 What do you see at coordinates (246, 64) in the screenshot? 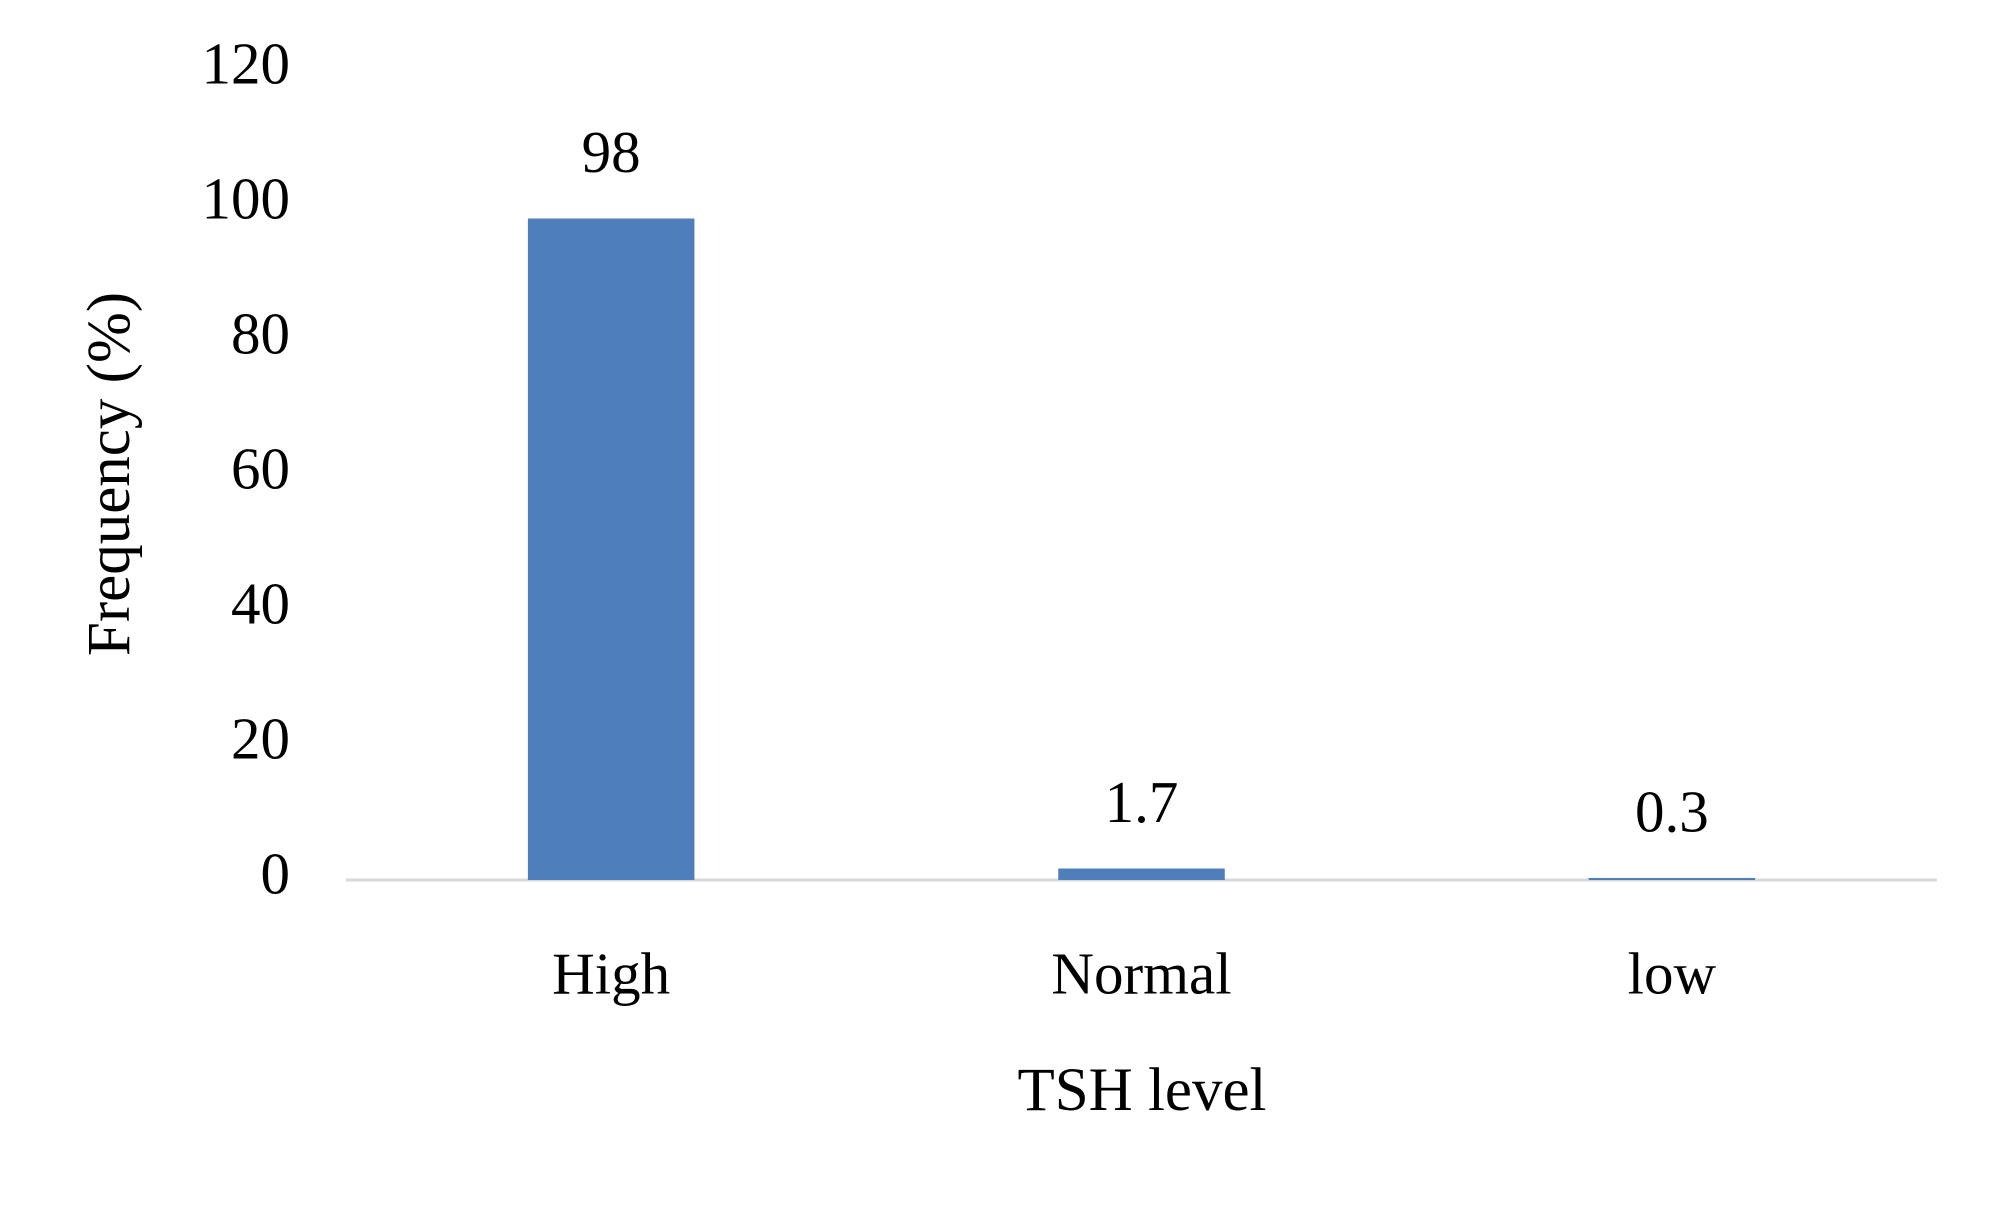
I see `y-tick-label: 120` at bounding box center [246, 64].